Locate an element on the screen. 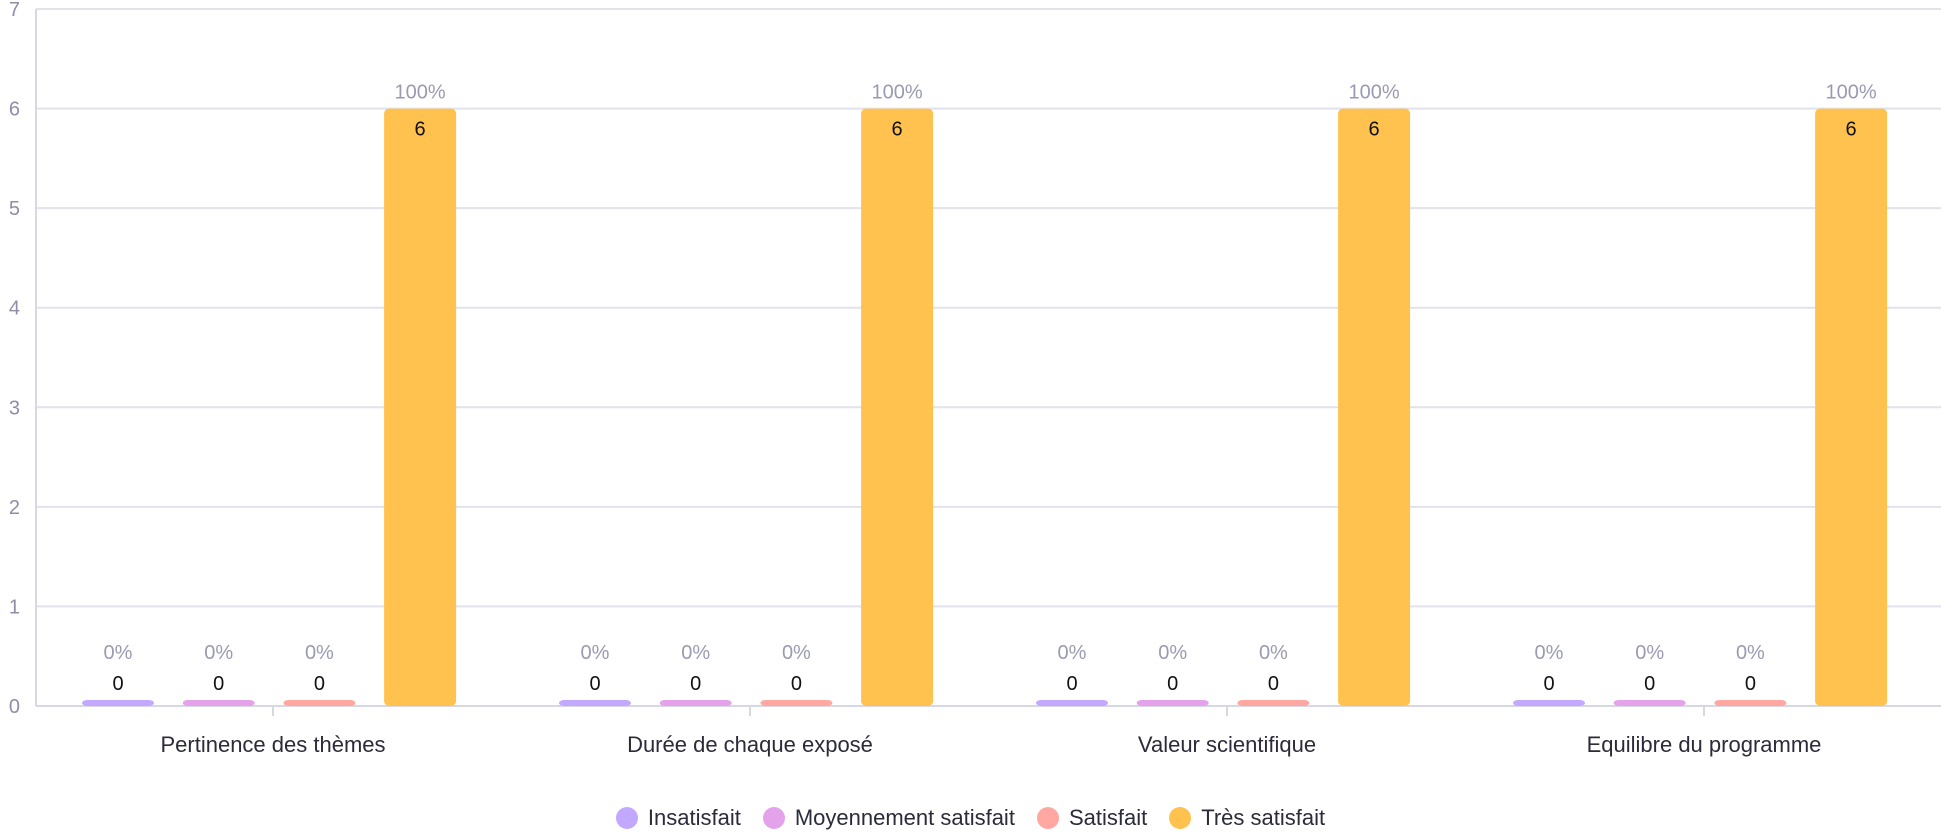 This screenshot has height=838, width=1941. legend-label: Insatisfait is located at coordinates (694, 817).